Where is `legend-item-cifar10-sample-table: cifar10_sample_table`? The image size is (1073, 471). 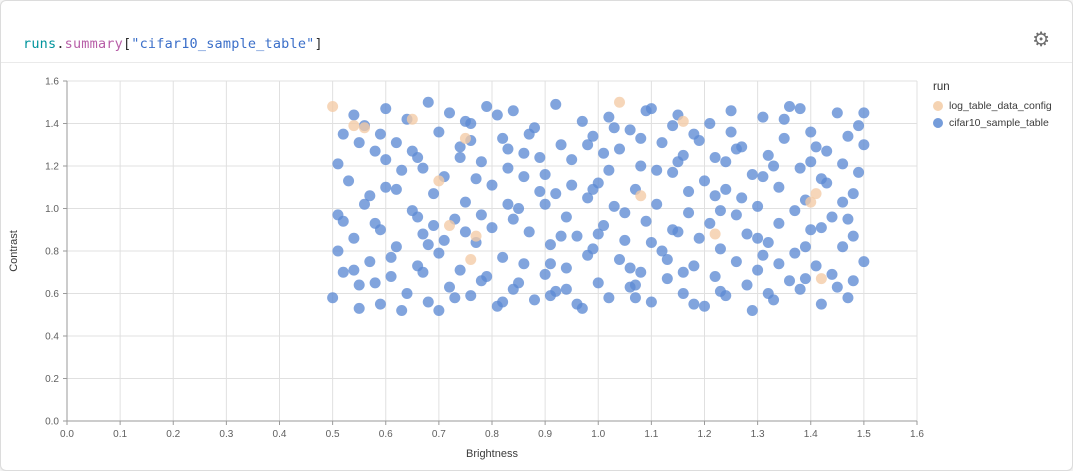
legend-item-cifar10-sample-table: cifar10_sample_table is located at coordinates (1002, 123).